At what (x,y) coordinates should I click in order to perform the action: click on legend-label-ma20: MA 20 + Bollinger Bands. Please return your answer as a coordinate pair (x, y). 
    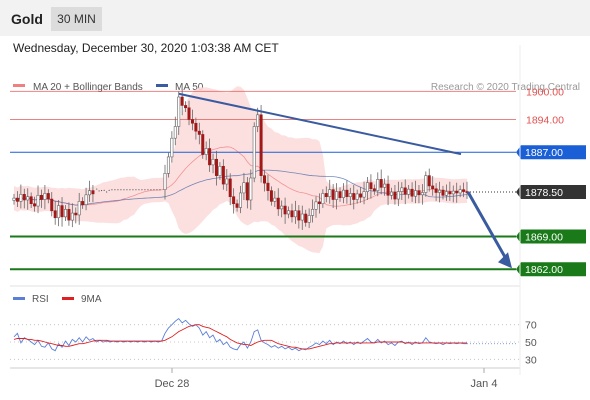
    Looking at the image, I should click on (88, 87).